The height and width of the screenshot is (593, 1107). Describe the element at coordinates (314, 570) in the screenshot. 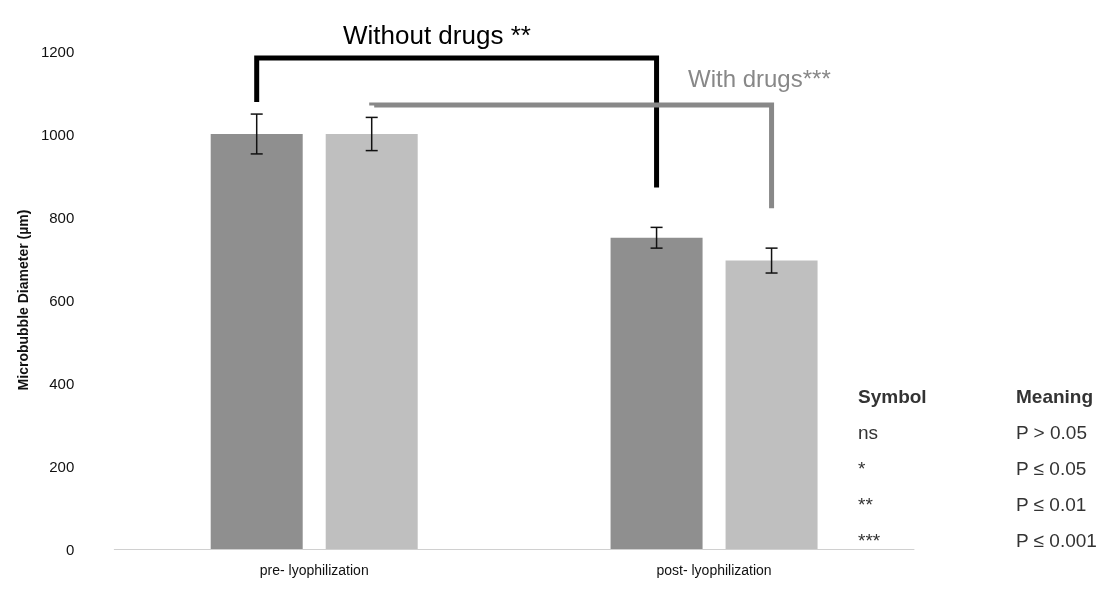

I see `x-tick-label: pre- lyophilization` at that location.